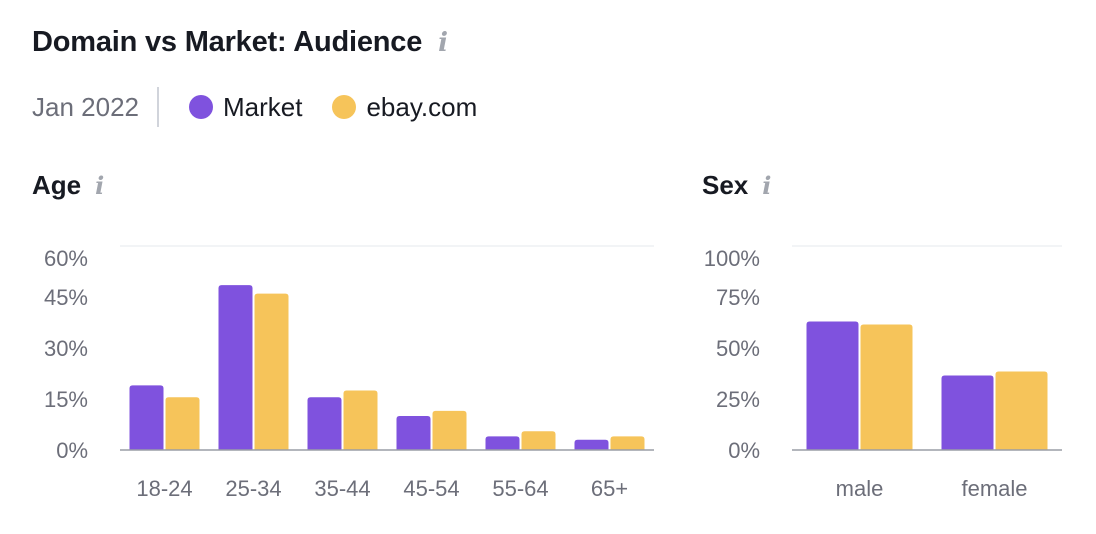  Describe the element at coordinates (227, 42) in the screenshot. I see `widget-title: Domain vs Market: Audience` at that location.